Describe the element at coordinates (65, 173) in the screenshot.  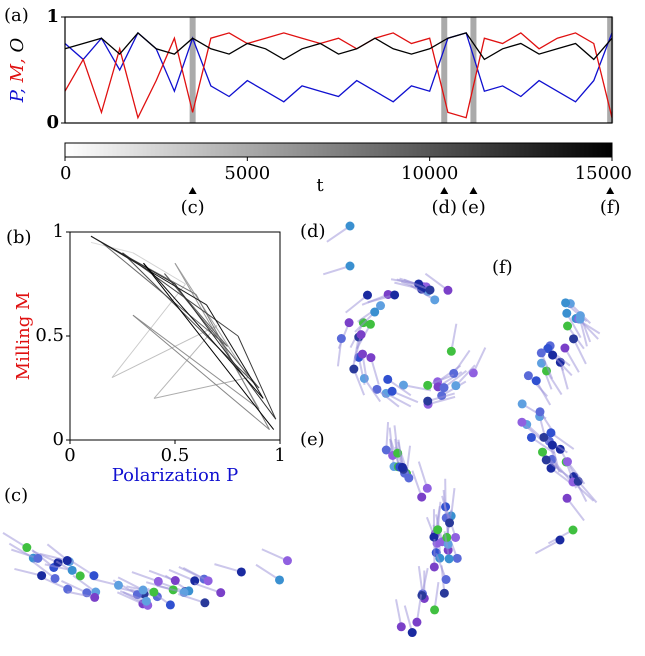
I see `colorbar-tick-label: 0` at that location.